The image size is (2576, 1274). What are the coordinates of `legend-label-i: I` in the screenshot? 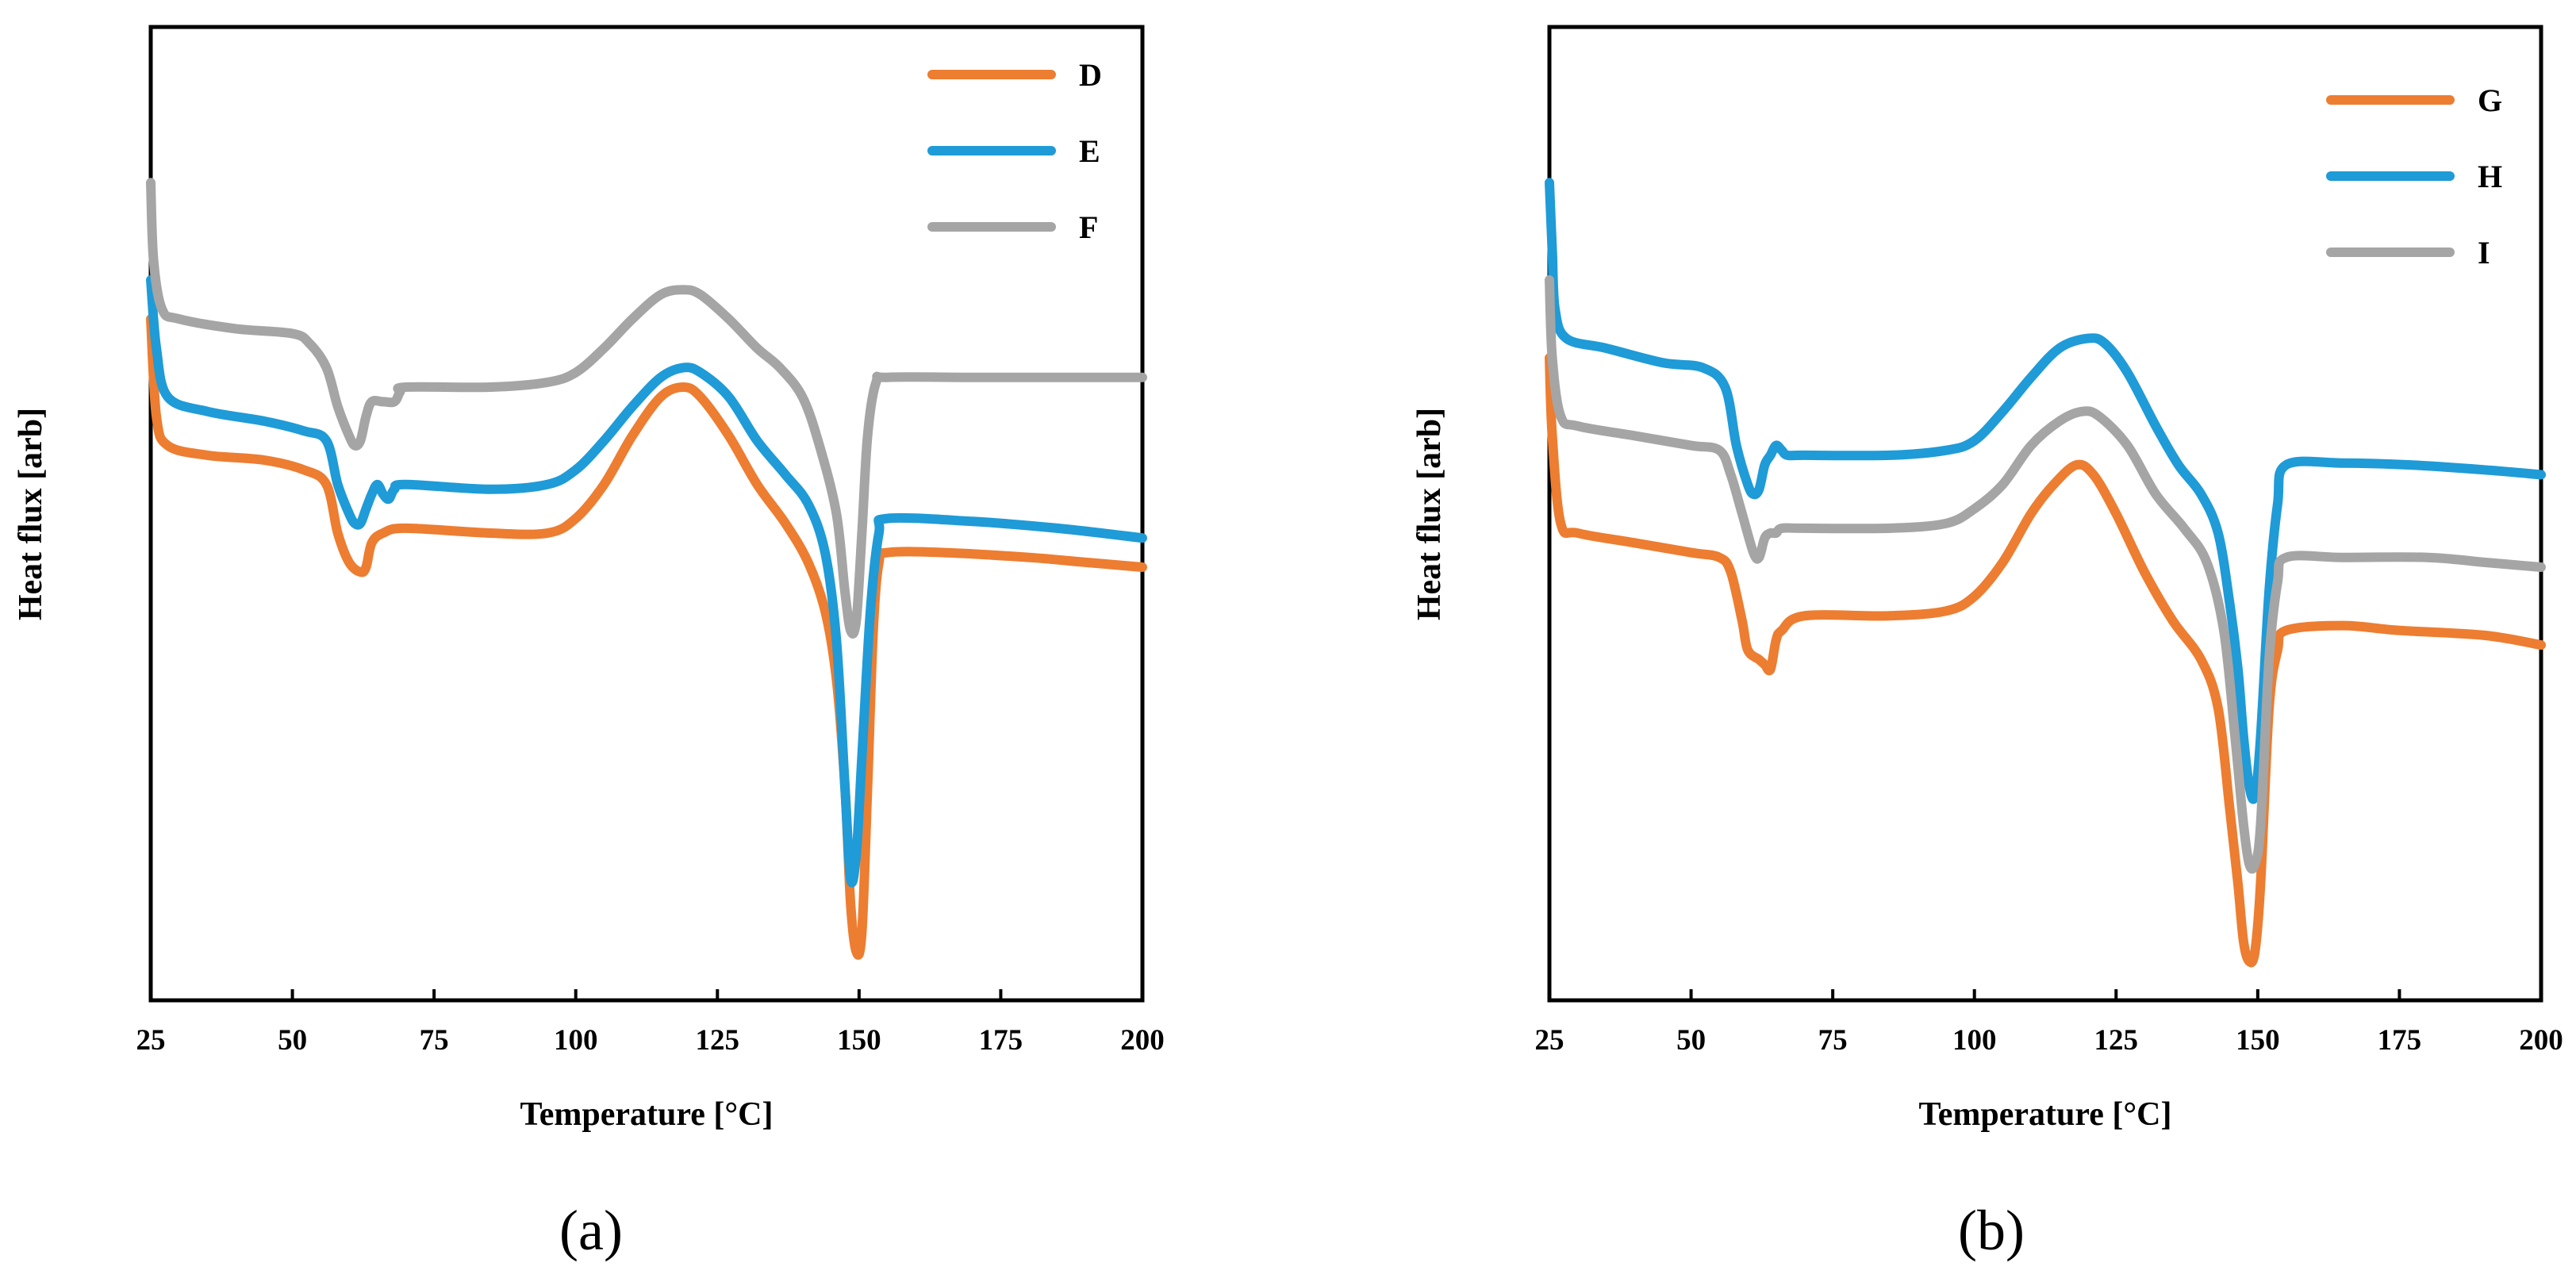 It's located at (2484, 253).